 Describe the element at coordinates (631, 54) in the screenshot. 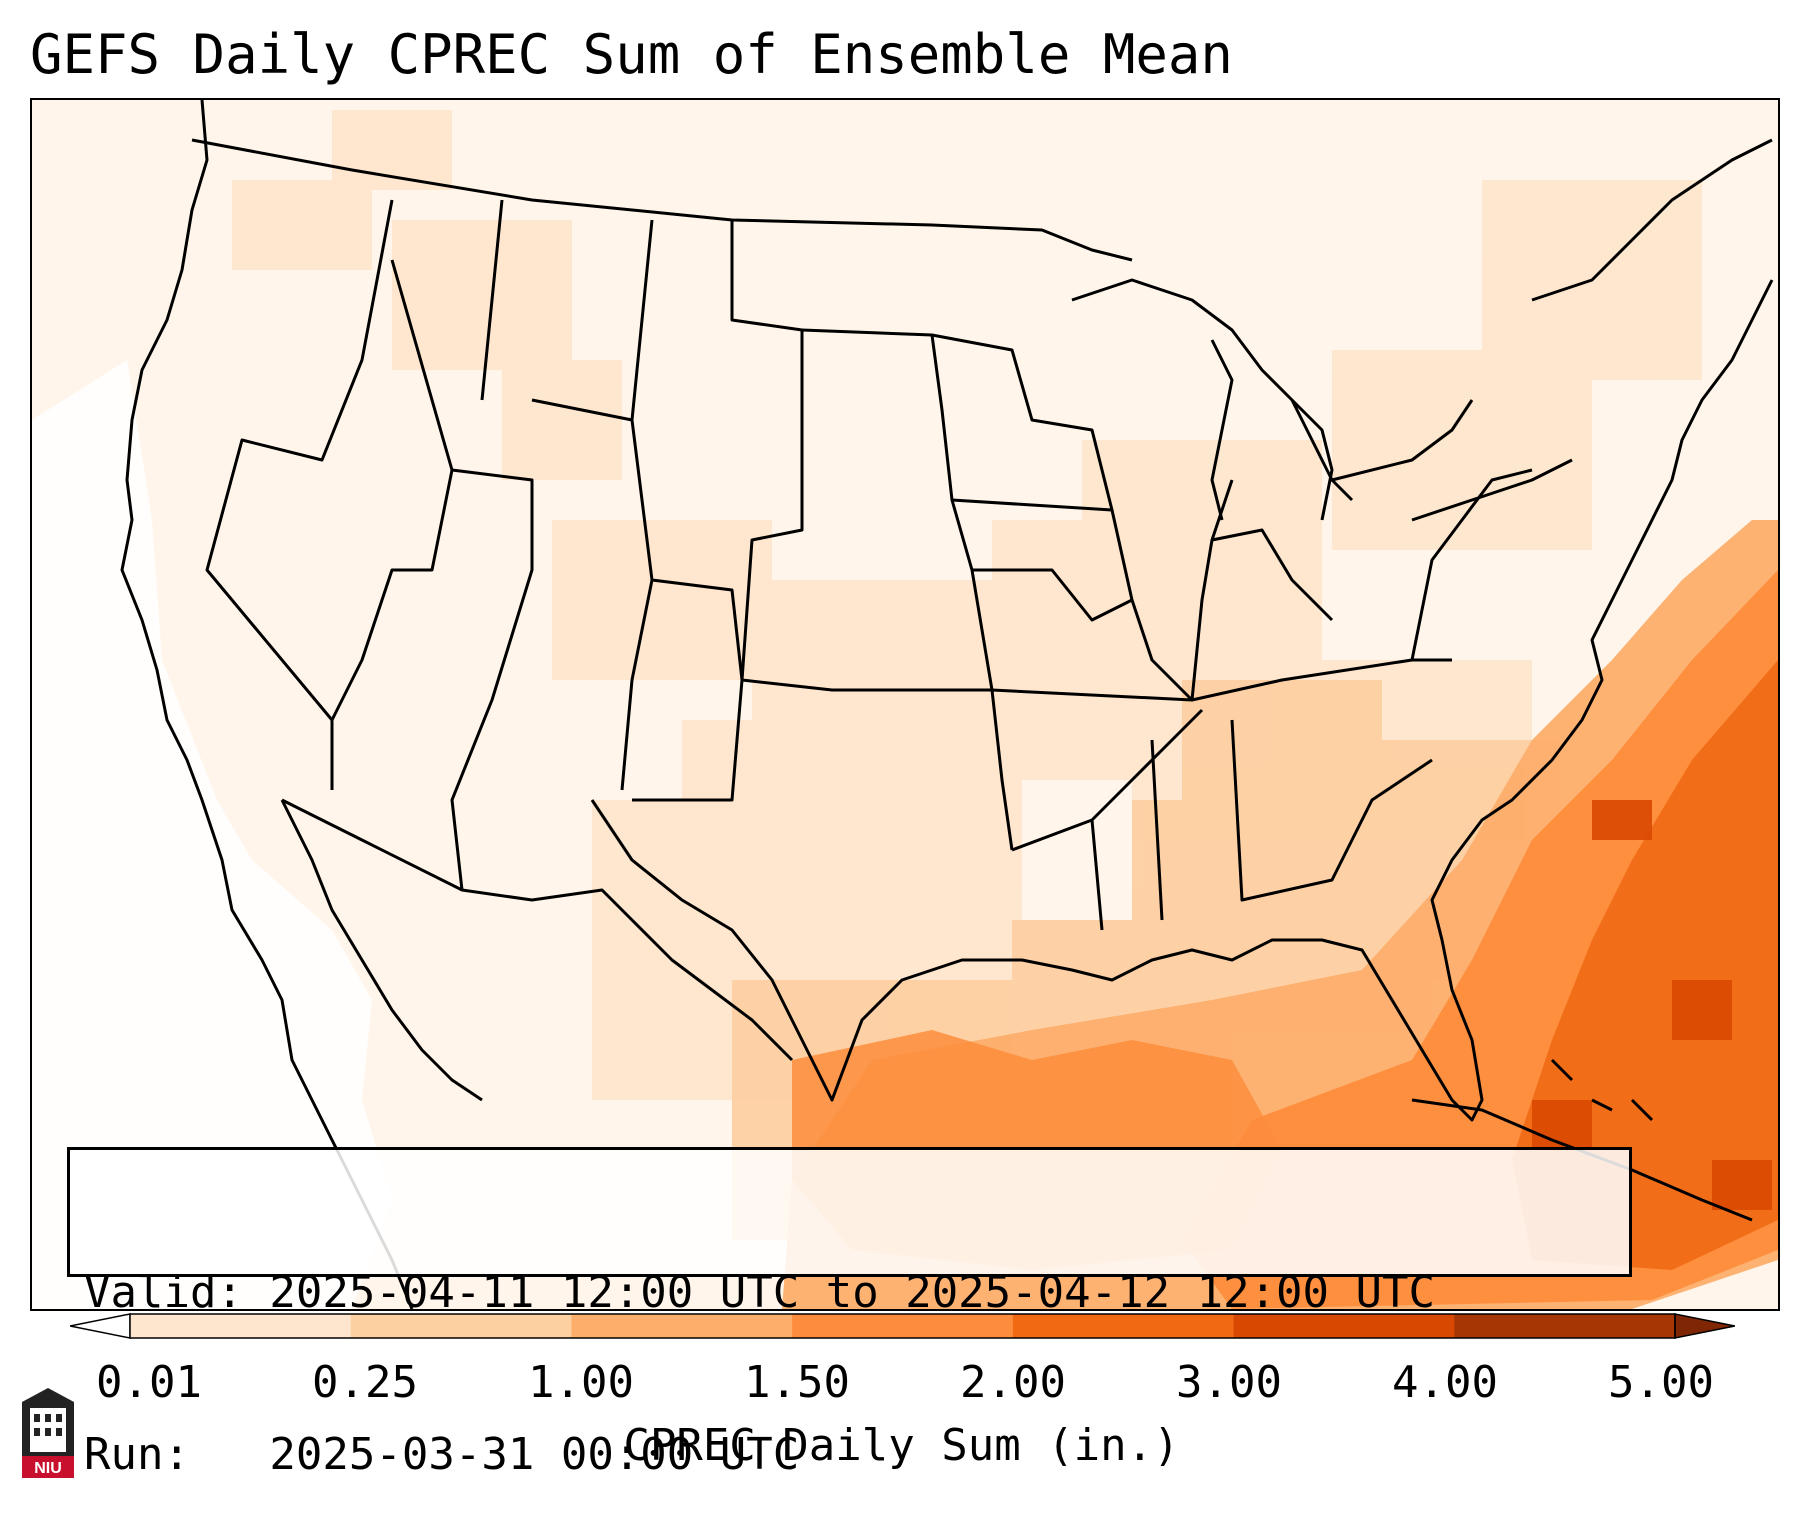

I see `map-title: GEFS Daily CPREC Sum of Ensemble Mean` at that location.